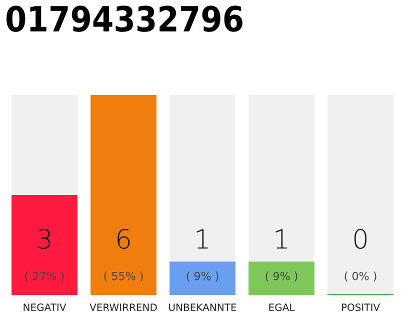 Image resolution: width=410 pixels, height=320 pixels. Describe the element at coordinates (360, 238) in the screenshot. I see `data-label: 0` at that location.